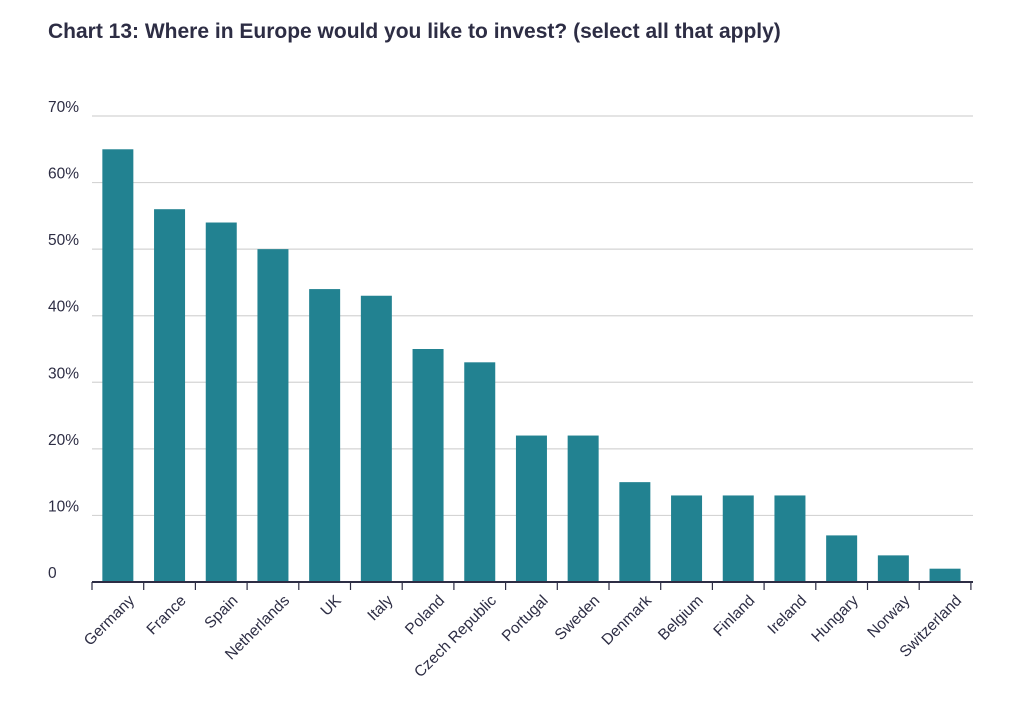 This screenshot has width=1024, height=711. I want to click on y-tick-label: 60%, so click(63, 174).